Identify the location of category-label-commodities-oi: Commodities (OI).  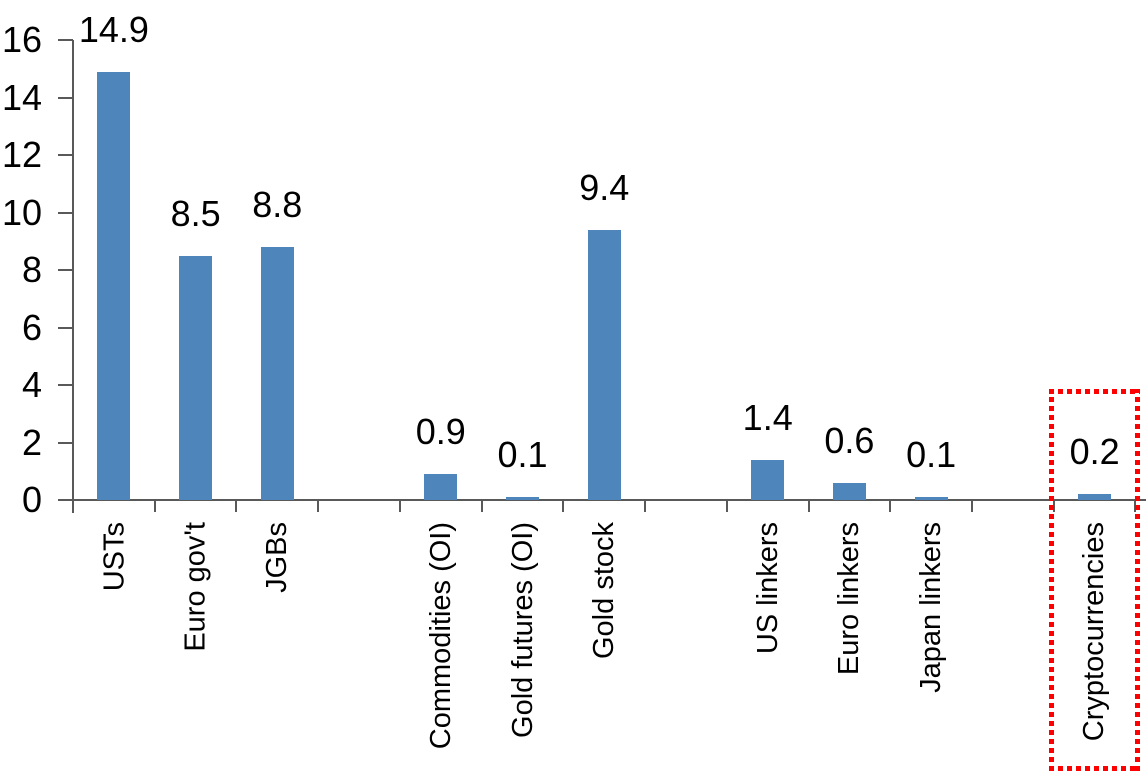
(440, 636).